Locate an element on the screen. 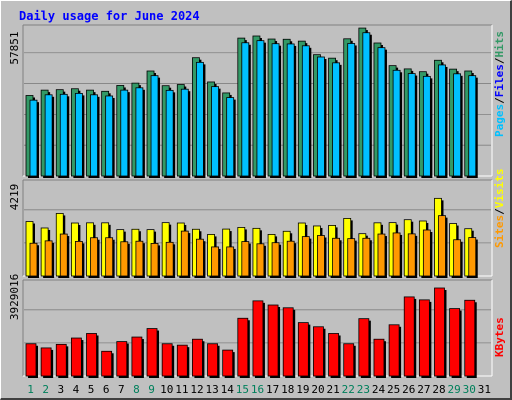 This screenshot has height=400, width=512. x-tick-day-31: 31 is located at coordinates (484, 389).